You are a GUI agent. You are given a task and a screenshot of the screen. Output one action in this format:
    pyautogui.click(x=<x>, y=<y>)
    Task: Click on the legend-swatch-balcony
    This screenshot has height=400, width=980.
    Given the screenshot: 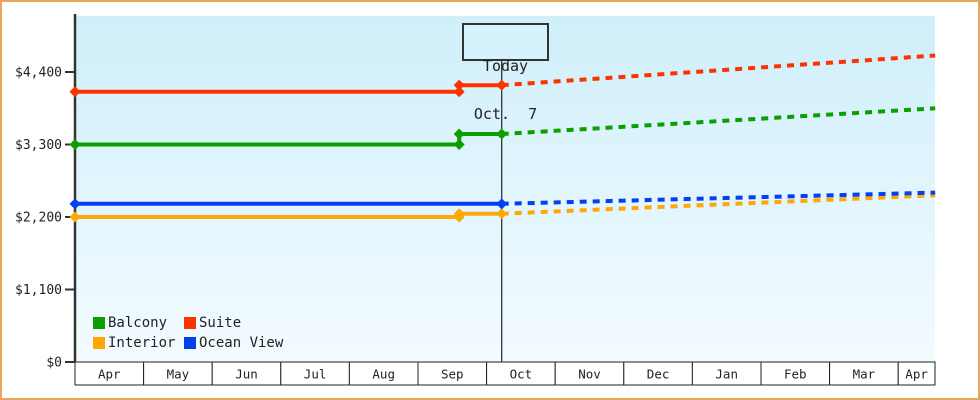 What is the action you would take?
    pyautogui.click(x=99, y=322)
    